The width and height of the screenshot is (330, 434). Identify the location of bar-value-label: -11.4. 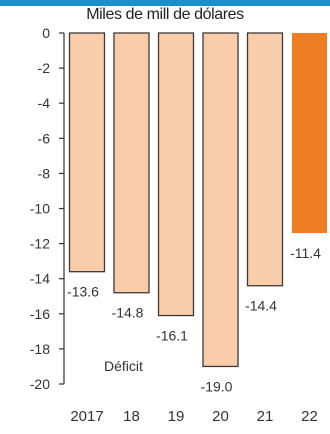
(305, 253).